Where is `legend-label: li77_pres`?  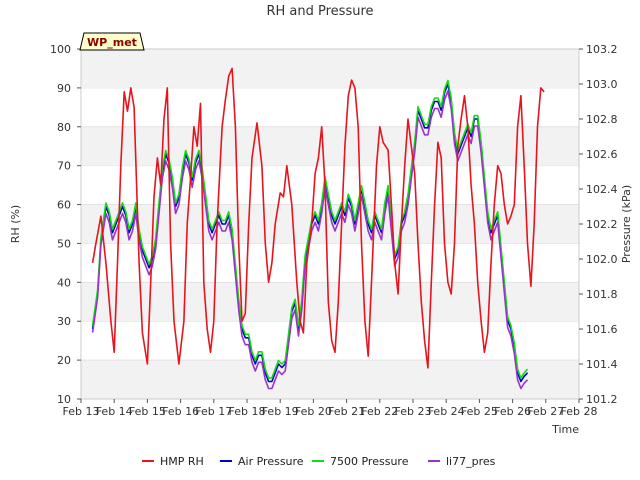 legend-label: li77_pres is located at coordinates (471, 461).